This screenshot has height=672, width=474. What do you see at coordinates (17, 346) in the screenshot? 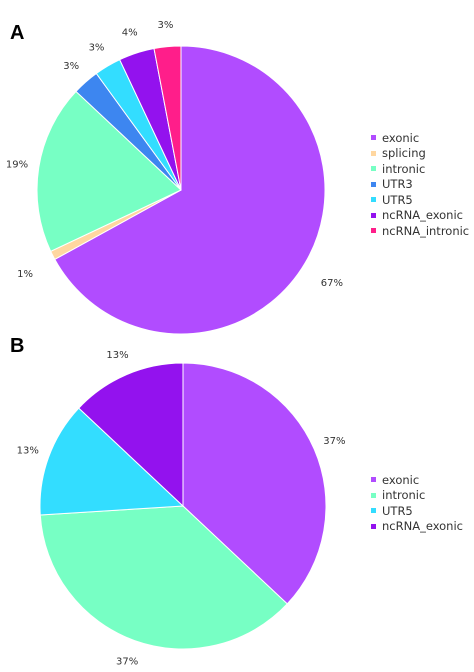
I see `panel-label-b: B` at bounding box center [17, 346].